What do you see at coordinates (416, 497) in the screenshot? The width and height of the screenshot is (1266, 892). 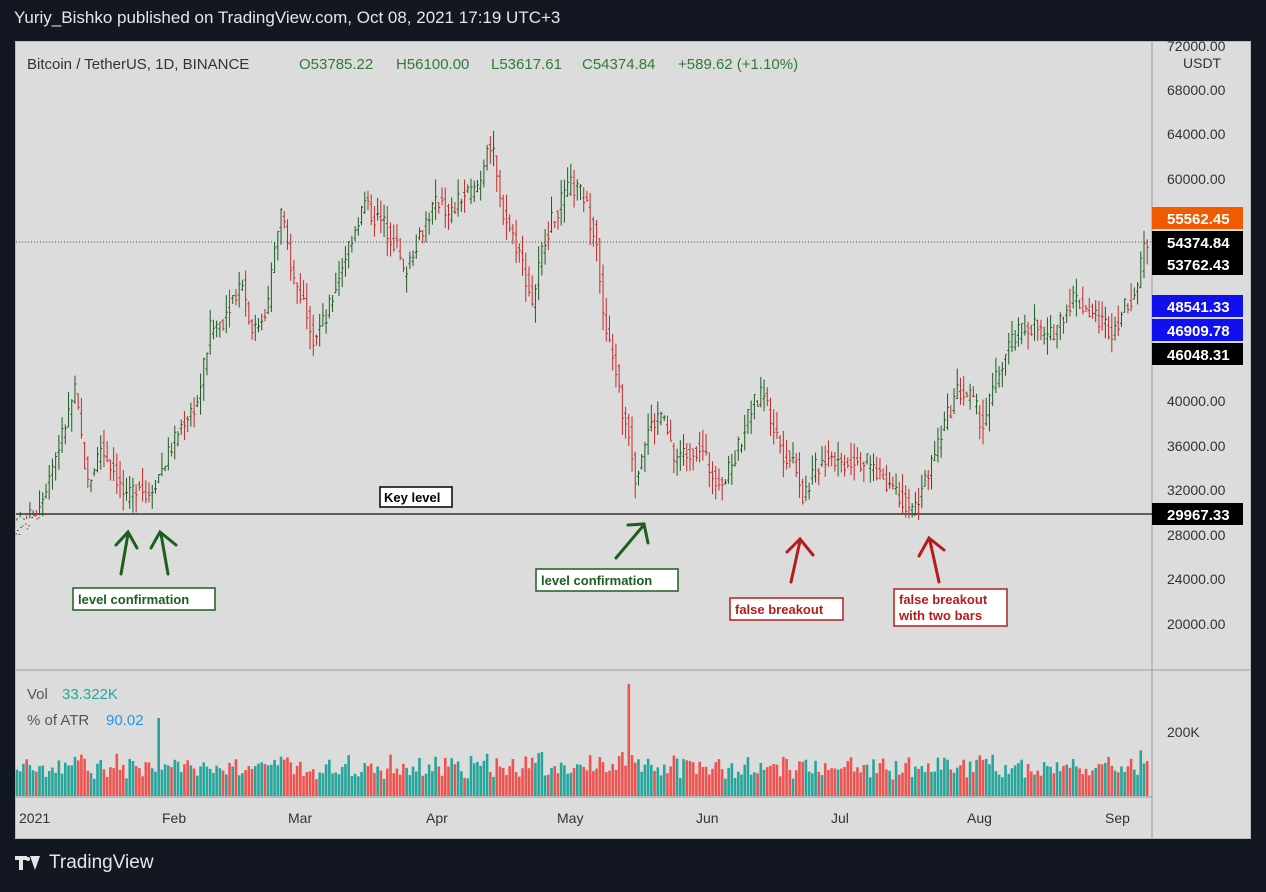 I see `key-level-annotation: Key level` at bounding box center [416, 497].